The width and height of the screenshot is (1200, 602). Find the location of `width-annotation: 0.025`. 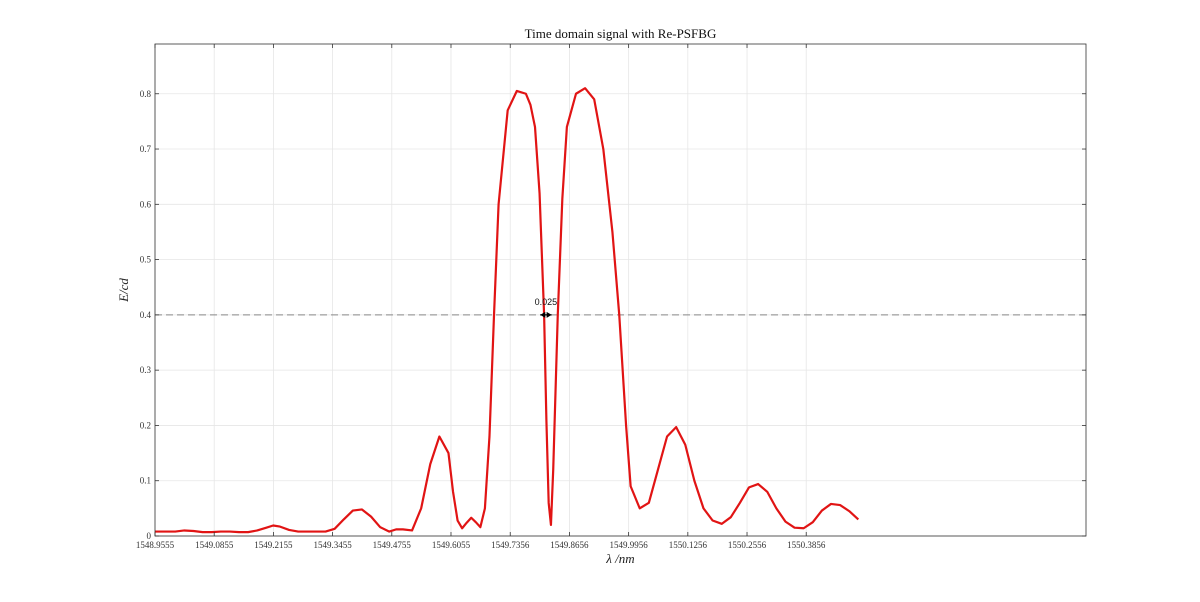

width-annotation: 0.025 is located at coordinates (546, 307).